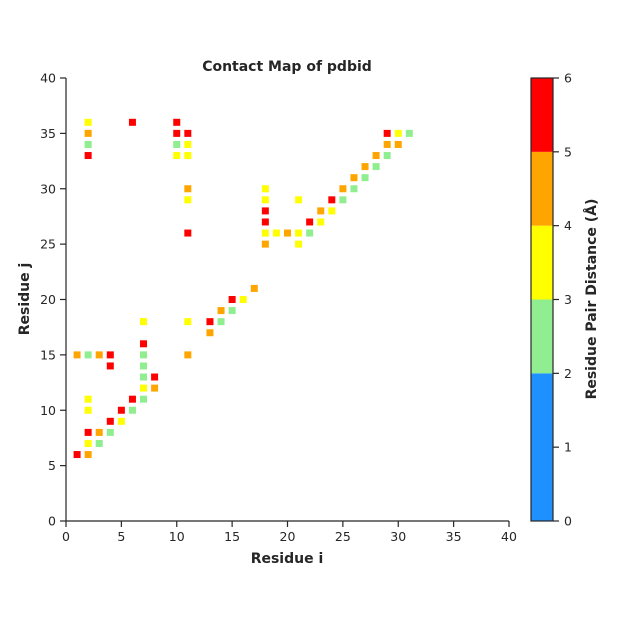 Image resolution: width=626 pixels, height=626 pixels. Describe the element at coordinates (568, 521) in the screenshot. I see `colorbar-tick-label: 0` at that location.